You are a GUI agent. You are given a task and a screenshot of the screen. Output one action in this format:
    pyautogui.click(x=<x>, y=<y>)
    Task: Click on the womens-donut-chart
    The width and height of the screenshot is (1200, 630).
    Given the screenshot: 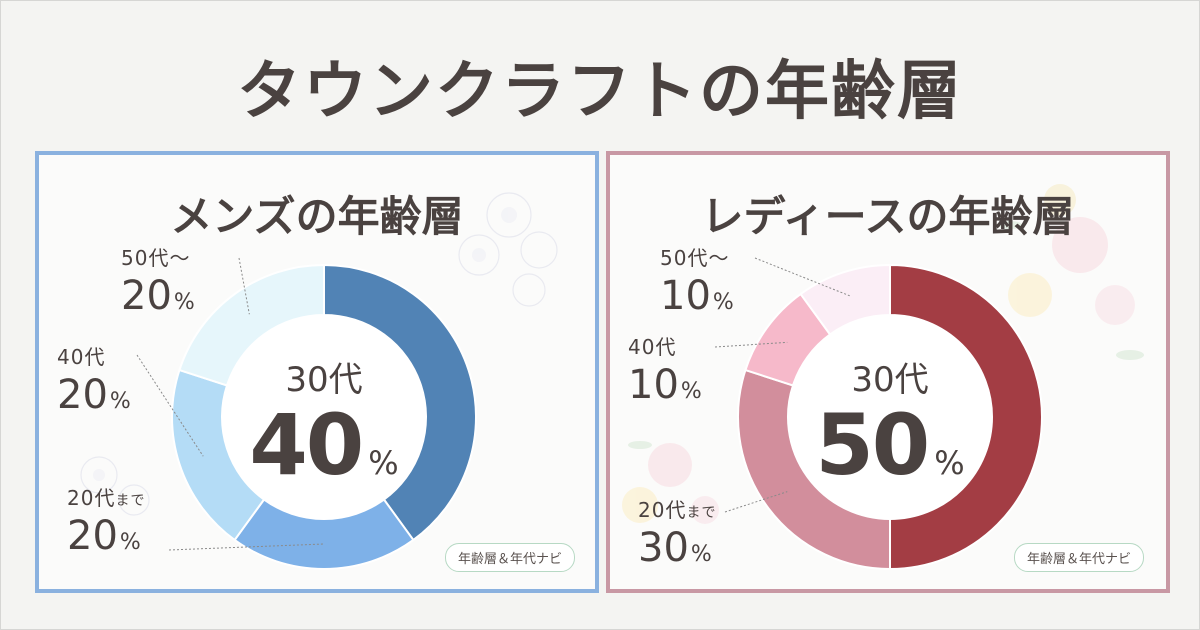 What is the action you would take?
    pyautogui.click(x=878, y=414)
    